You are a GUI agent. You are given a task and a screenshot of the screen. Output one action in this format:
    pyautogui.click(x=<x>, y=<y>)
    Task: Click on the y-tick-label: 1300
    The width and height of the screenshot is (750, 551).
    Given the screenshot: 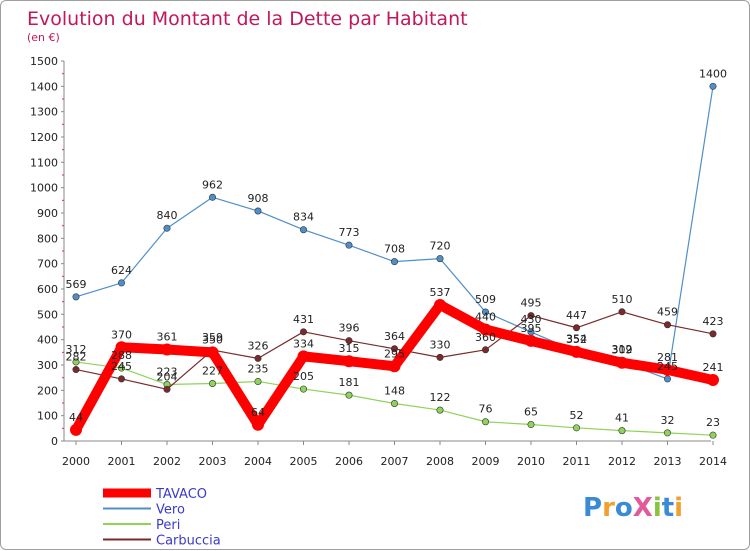 What is the action you would take?
    pyautogui.click(x=44, y=112)
    